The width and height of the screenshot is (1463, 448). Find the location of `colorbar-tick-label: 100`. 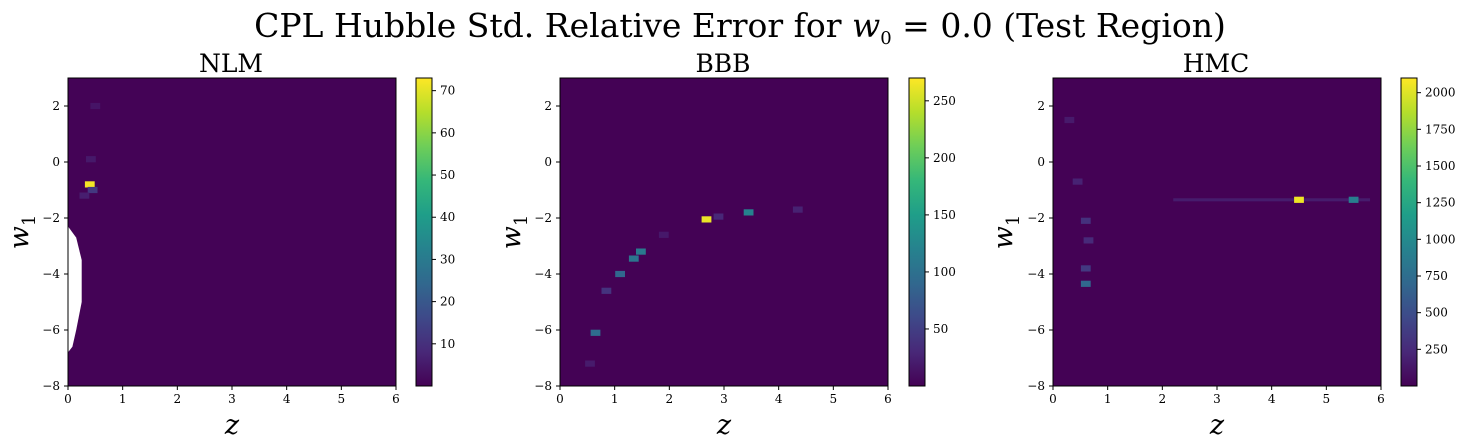

colorbar-tick-label: 100 is located at coordinates (944, 272).